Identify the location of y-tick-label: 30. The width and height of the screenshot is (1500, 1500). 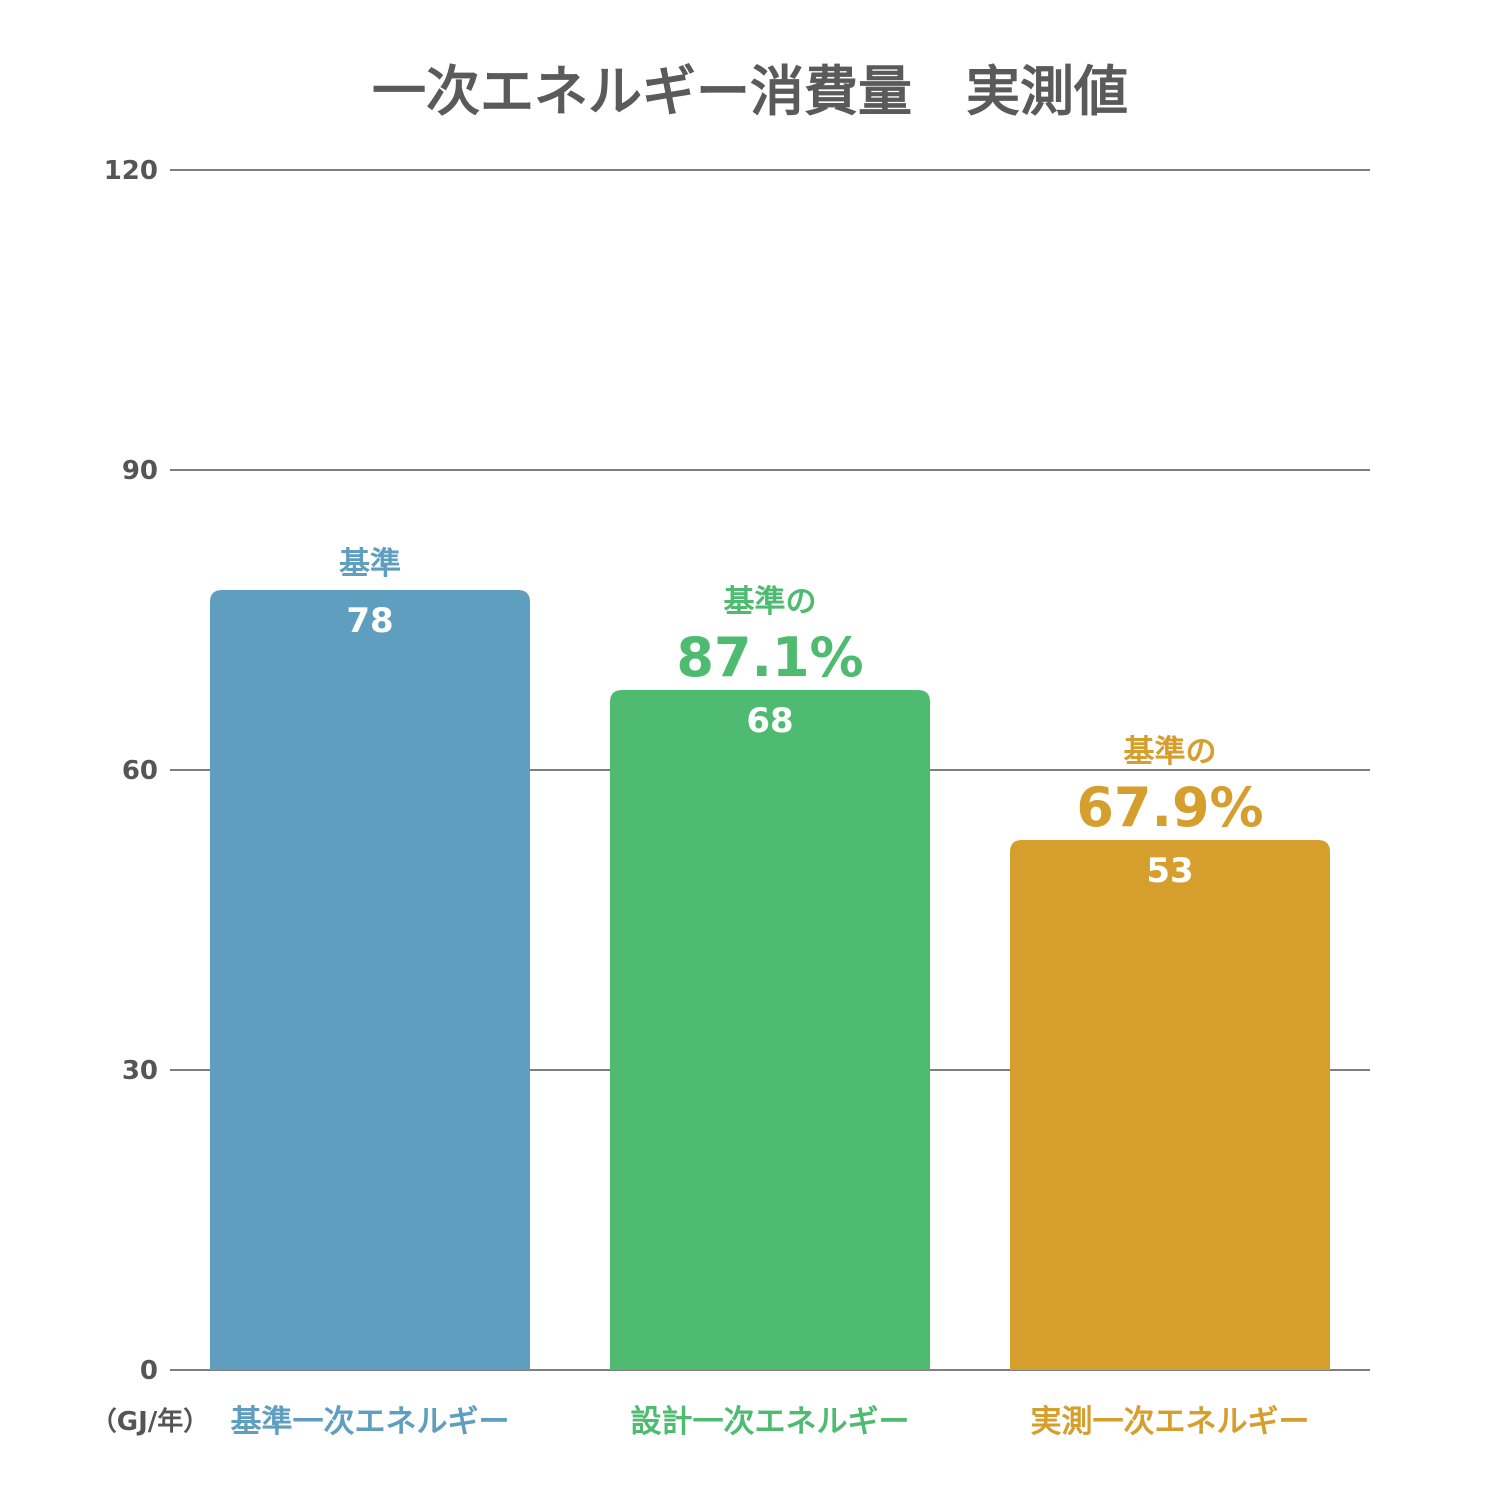
(140, 1071).